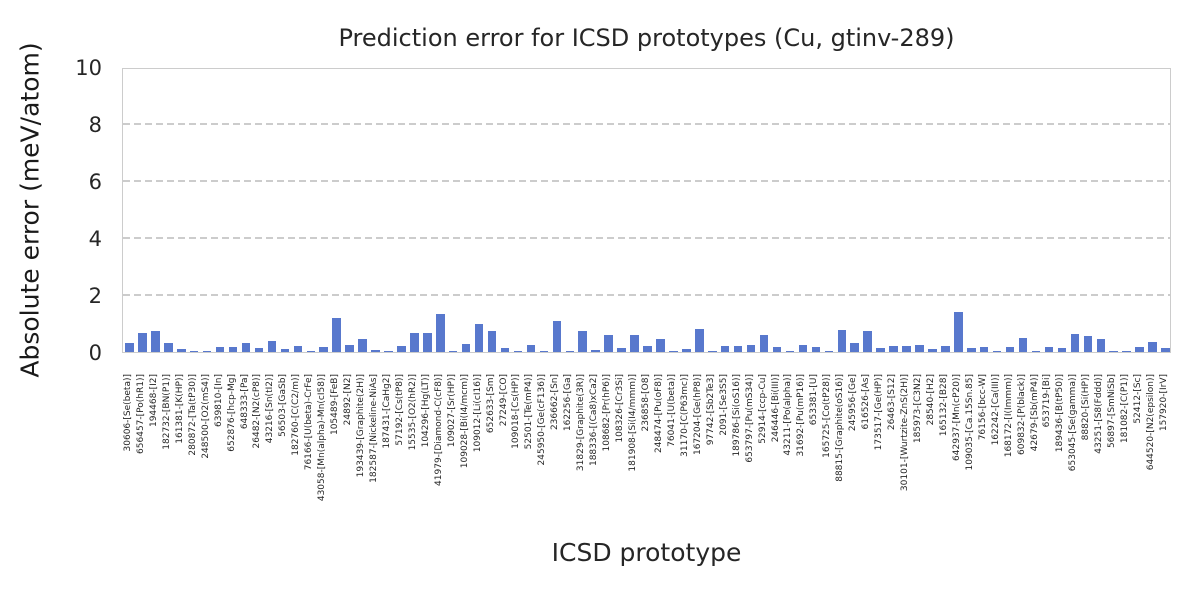  What do you see at coordinates (244, 402) in the screenshot?
I see `x-tick-label-648333-[Pa]: 648333-[Pa]` at bounding box center [244, 402].